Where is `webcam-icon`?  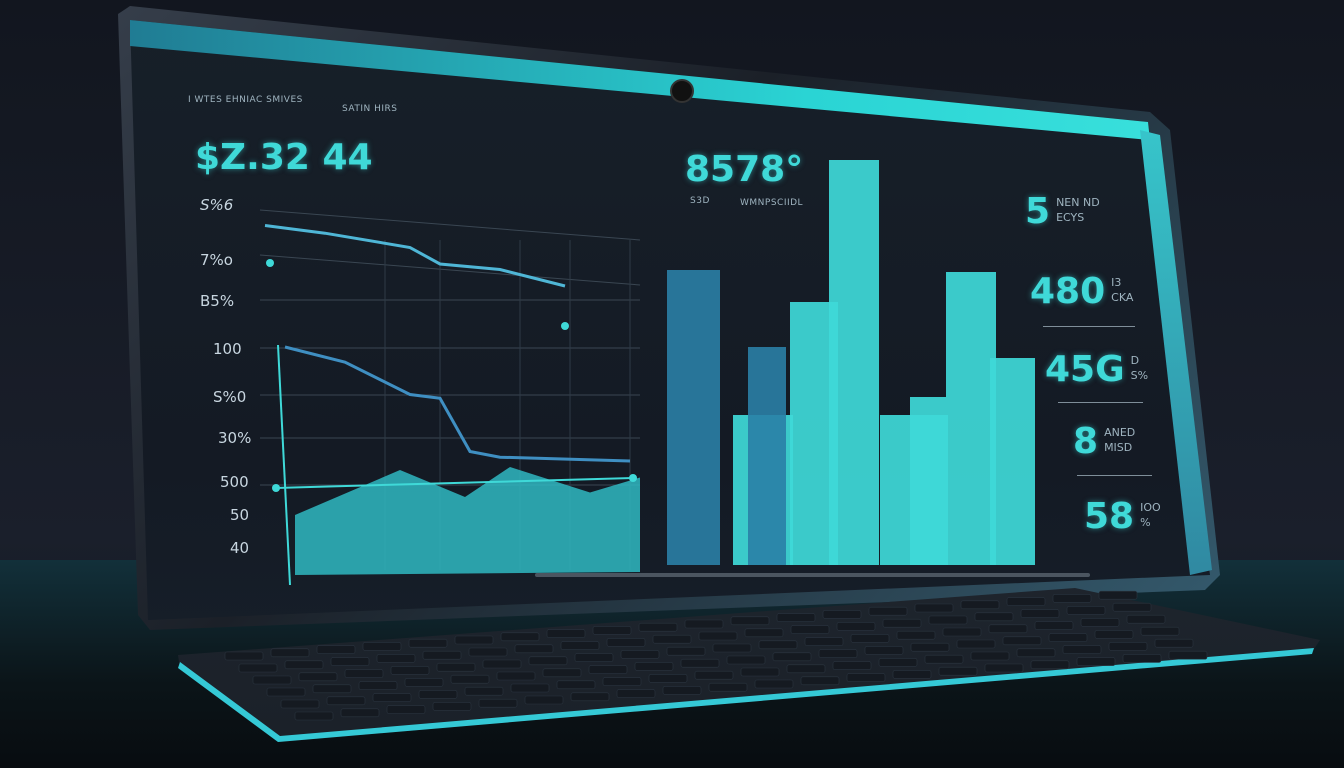
webcam-icon is located at coordinates (682, 91).